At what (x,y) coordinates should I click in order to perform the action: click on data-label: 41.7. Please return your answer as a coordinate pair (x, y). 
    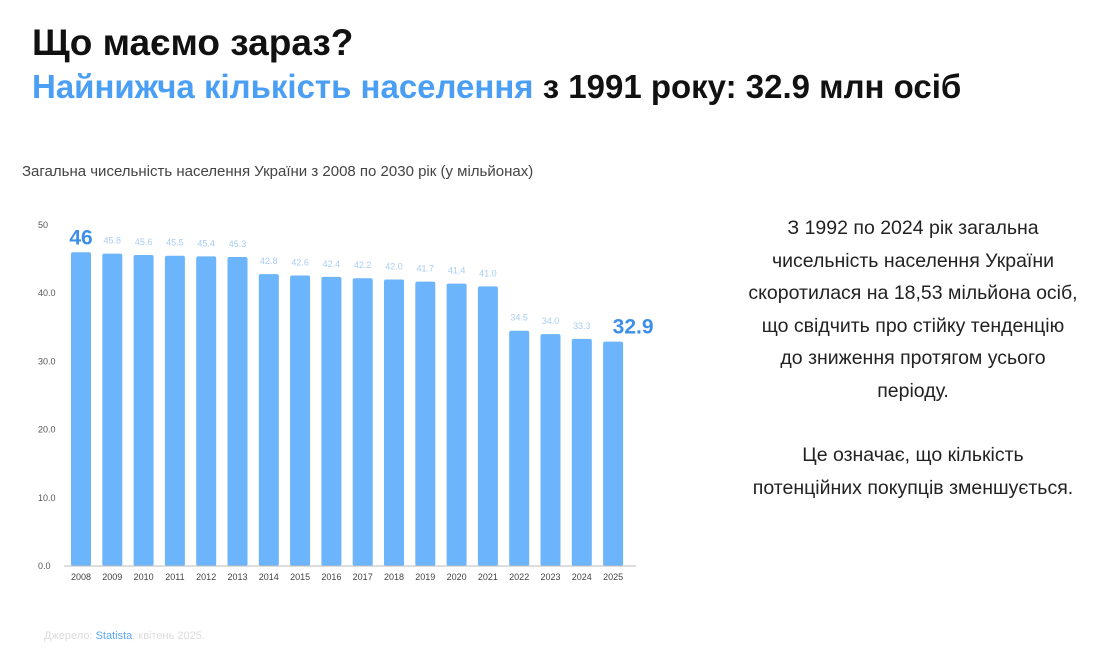
    Looking at the image, I should click on (426, 269).